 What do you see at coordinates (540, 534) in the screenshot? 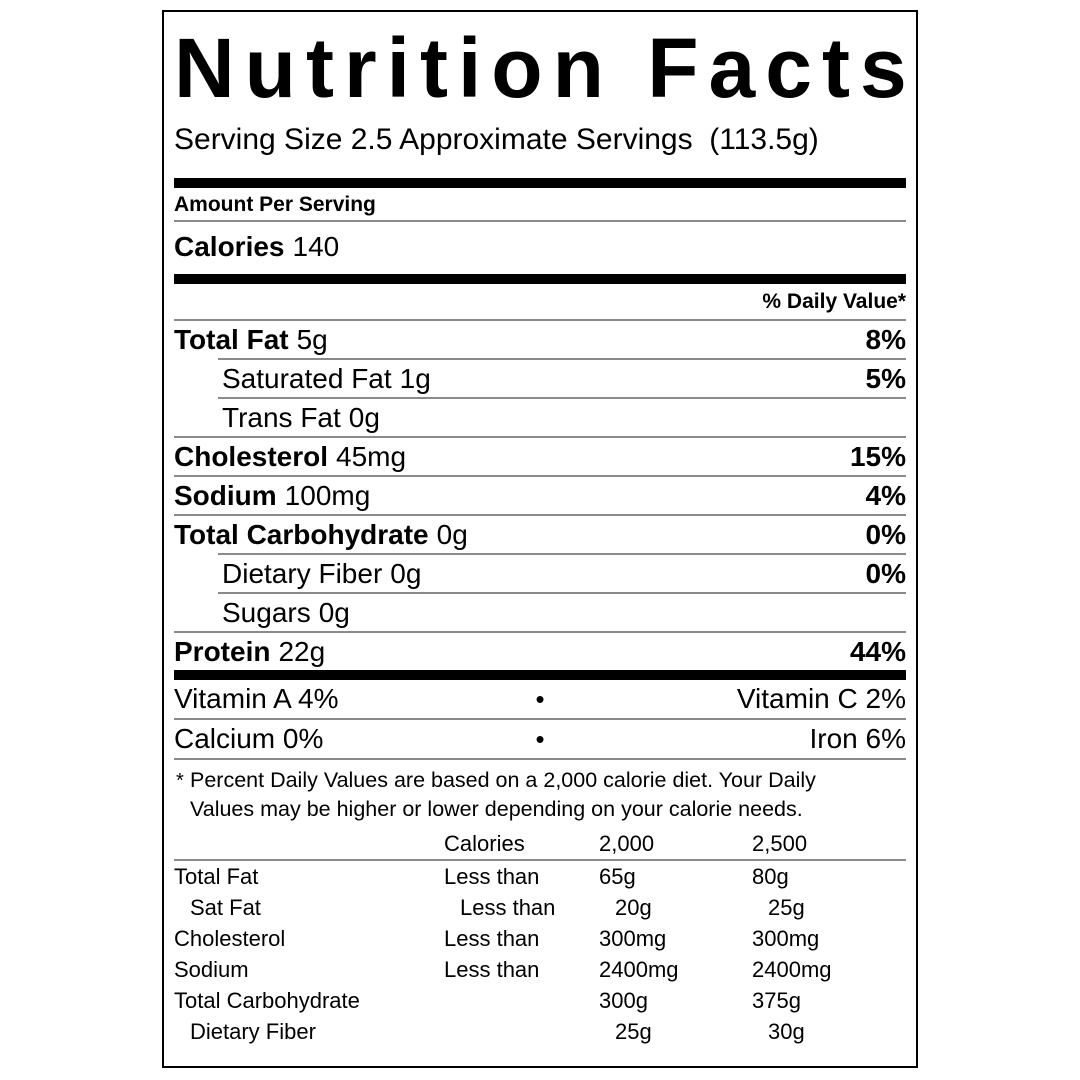
I see `nutrient-row-total-carbohydrate: Total Carbohydrate 0g 0%` at bounding box center [540, 534].